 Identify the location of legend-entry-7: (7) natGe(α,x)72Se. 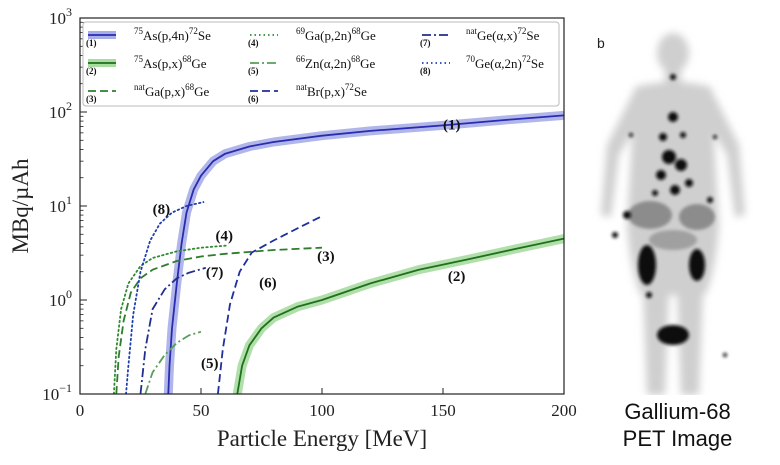
(480, 37).